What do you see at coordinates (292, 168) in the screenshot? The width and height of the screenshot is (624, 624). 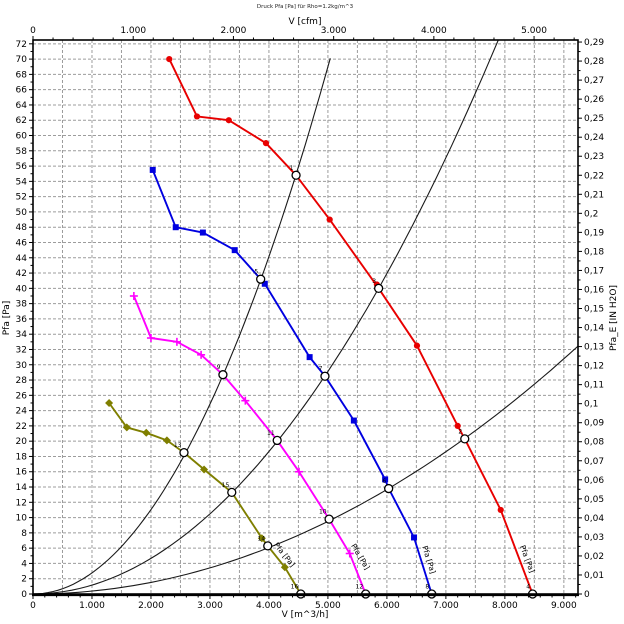 I see `operating-point-number: 1` at bounding box center [292, 168].